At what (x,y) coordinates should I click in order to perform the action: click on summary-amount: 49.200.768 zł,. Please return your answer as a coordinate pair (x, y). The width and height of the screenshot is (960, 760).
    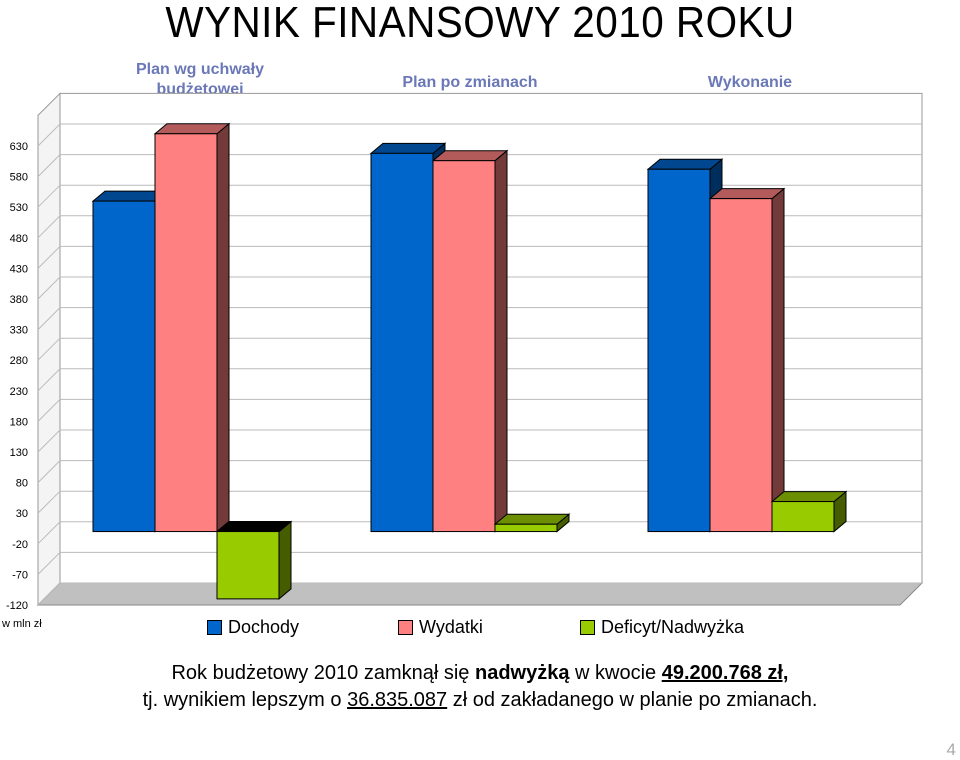
    Looking at the image, I should click on (725, 673).